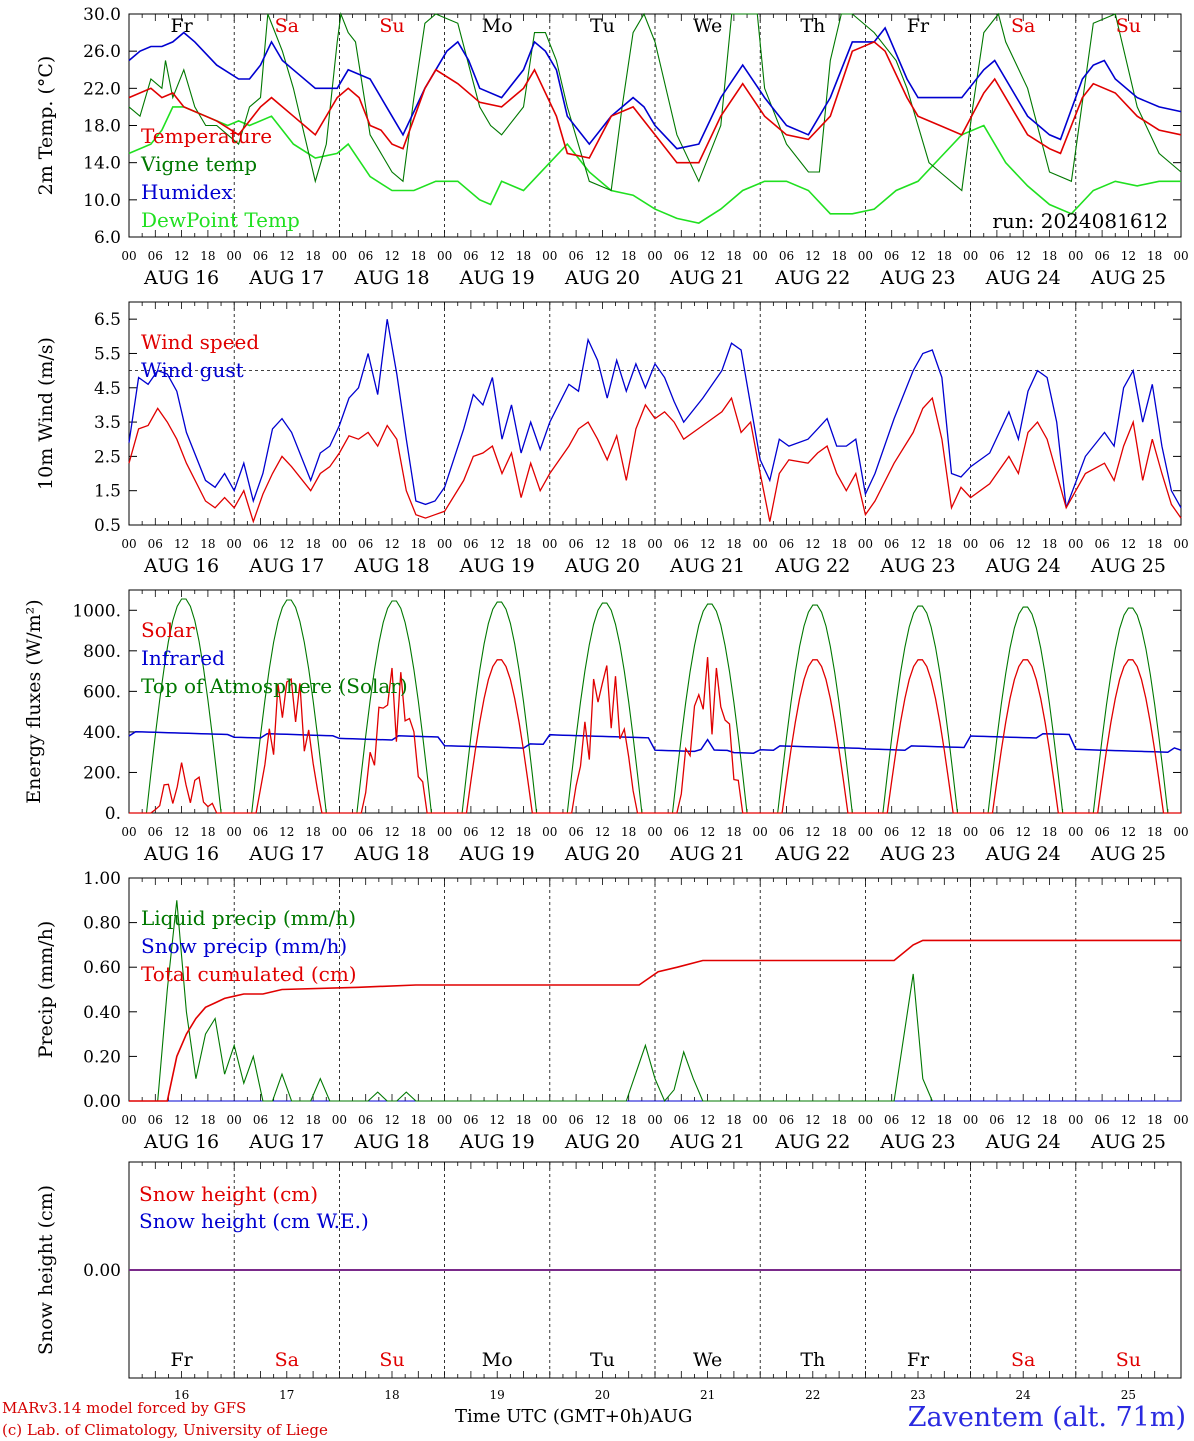 The height and width of the screenshot is (1441, 1194). I want to click on wind-ytick: 6.5, so click(107, 320).